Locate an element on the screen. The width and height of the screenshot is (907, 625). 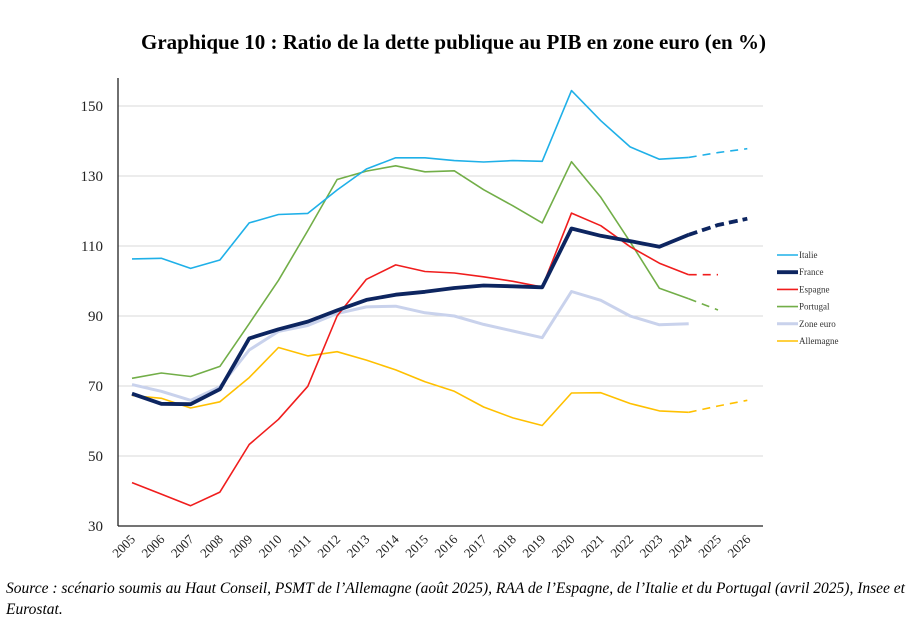
series-projection-france is located at coordinates (718, 226).